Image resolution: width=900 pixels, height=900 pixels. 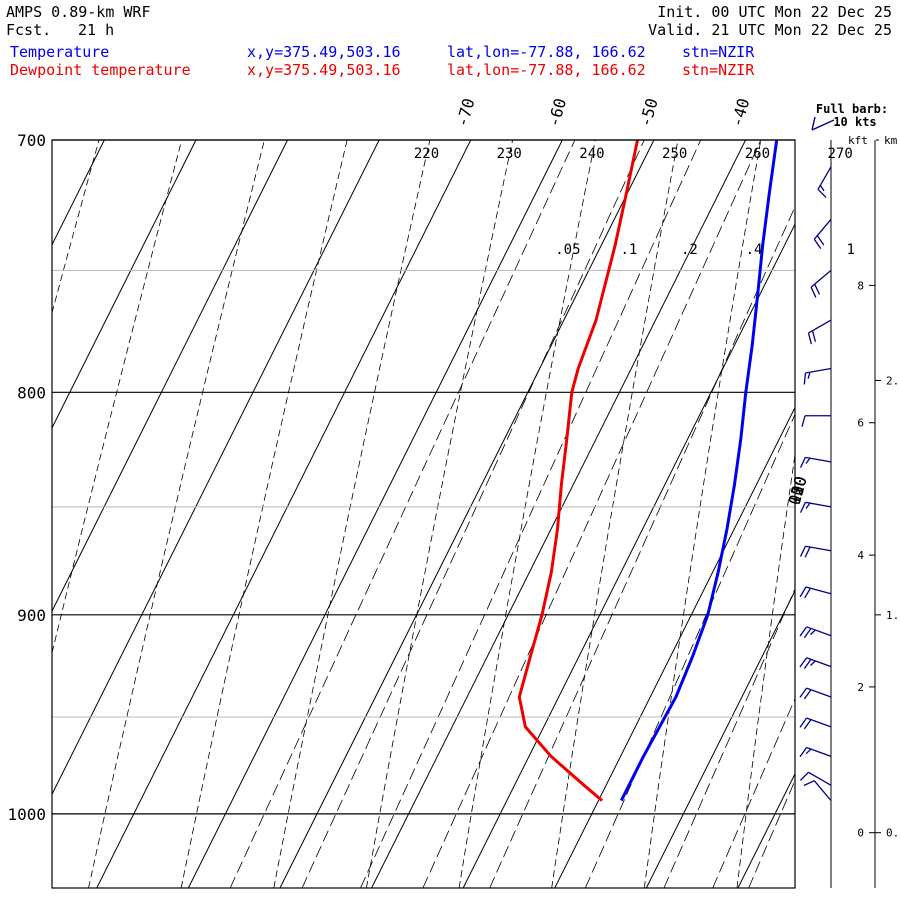 I want to click on temperature-tick-label: -70, so click(x=465, y=112).